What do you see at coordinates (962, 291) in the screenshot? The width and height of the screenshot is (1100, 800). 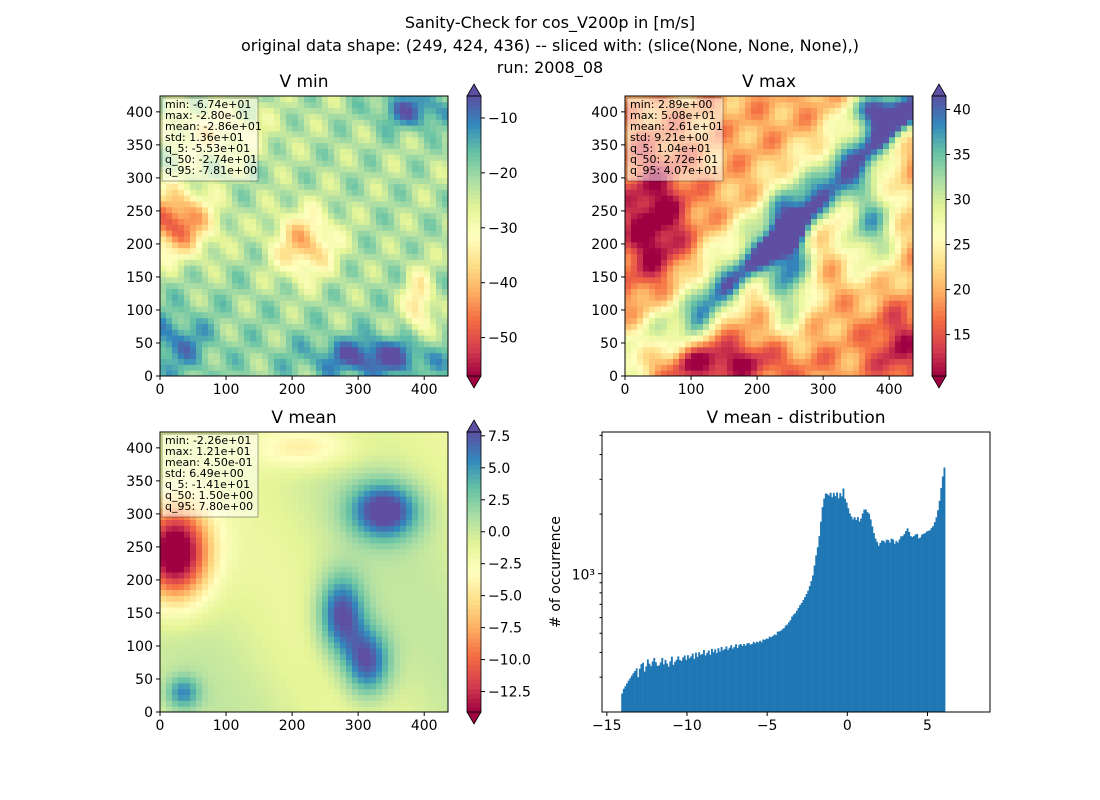 I see `colorbar-tick-label: 20` at bounding box center [962, 291].